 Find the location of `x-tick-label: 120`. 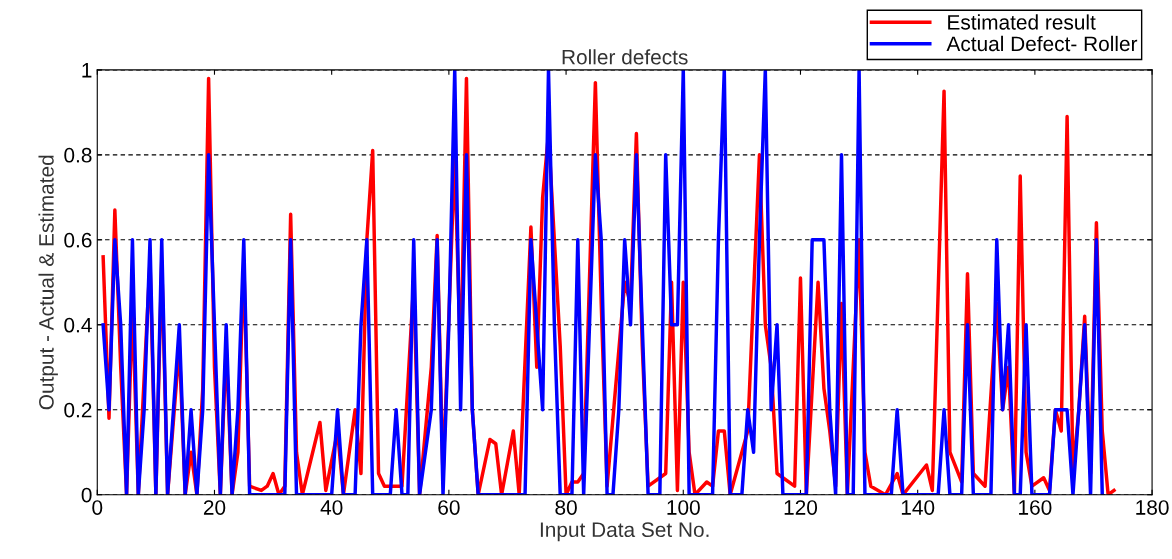

x-tick-label: 120 is located at coordinates (801, 507).